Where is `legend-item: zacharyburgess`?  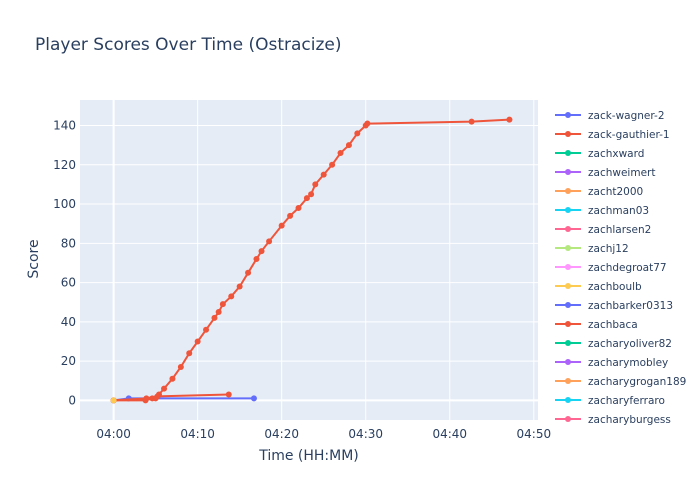 legend-item: zacharyburgess is located at coordinates (613, 420).